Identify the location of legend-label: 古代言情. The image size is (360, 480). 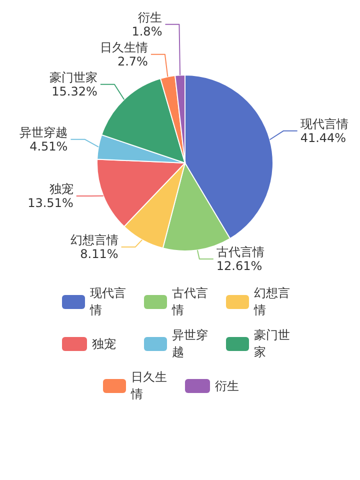
(190, 302).